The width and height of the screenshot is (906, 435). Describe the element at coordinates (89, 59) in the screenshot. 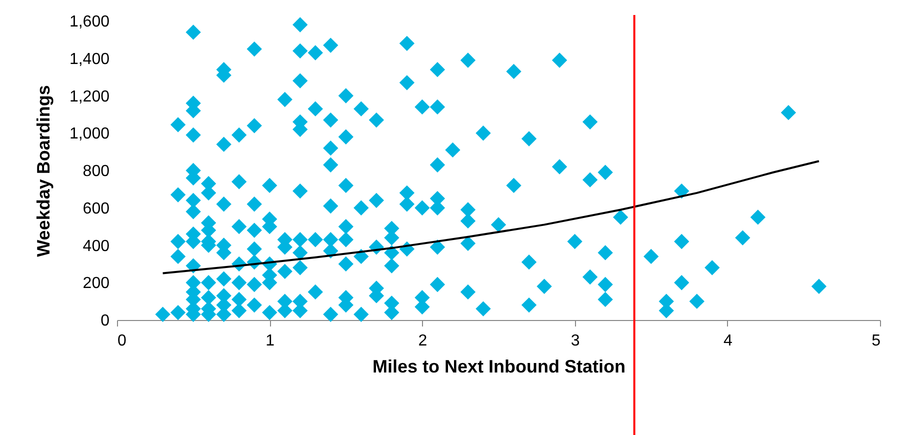

I see `y-tick-label: 1,400` at that location.